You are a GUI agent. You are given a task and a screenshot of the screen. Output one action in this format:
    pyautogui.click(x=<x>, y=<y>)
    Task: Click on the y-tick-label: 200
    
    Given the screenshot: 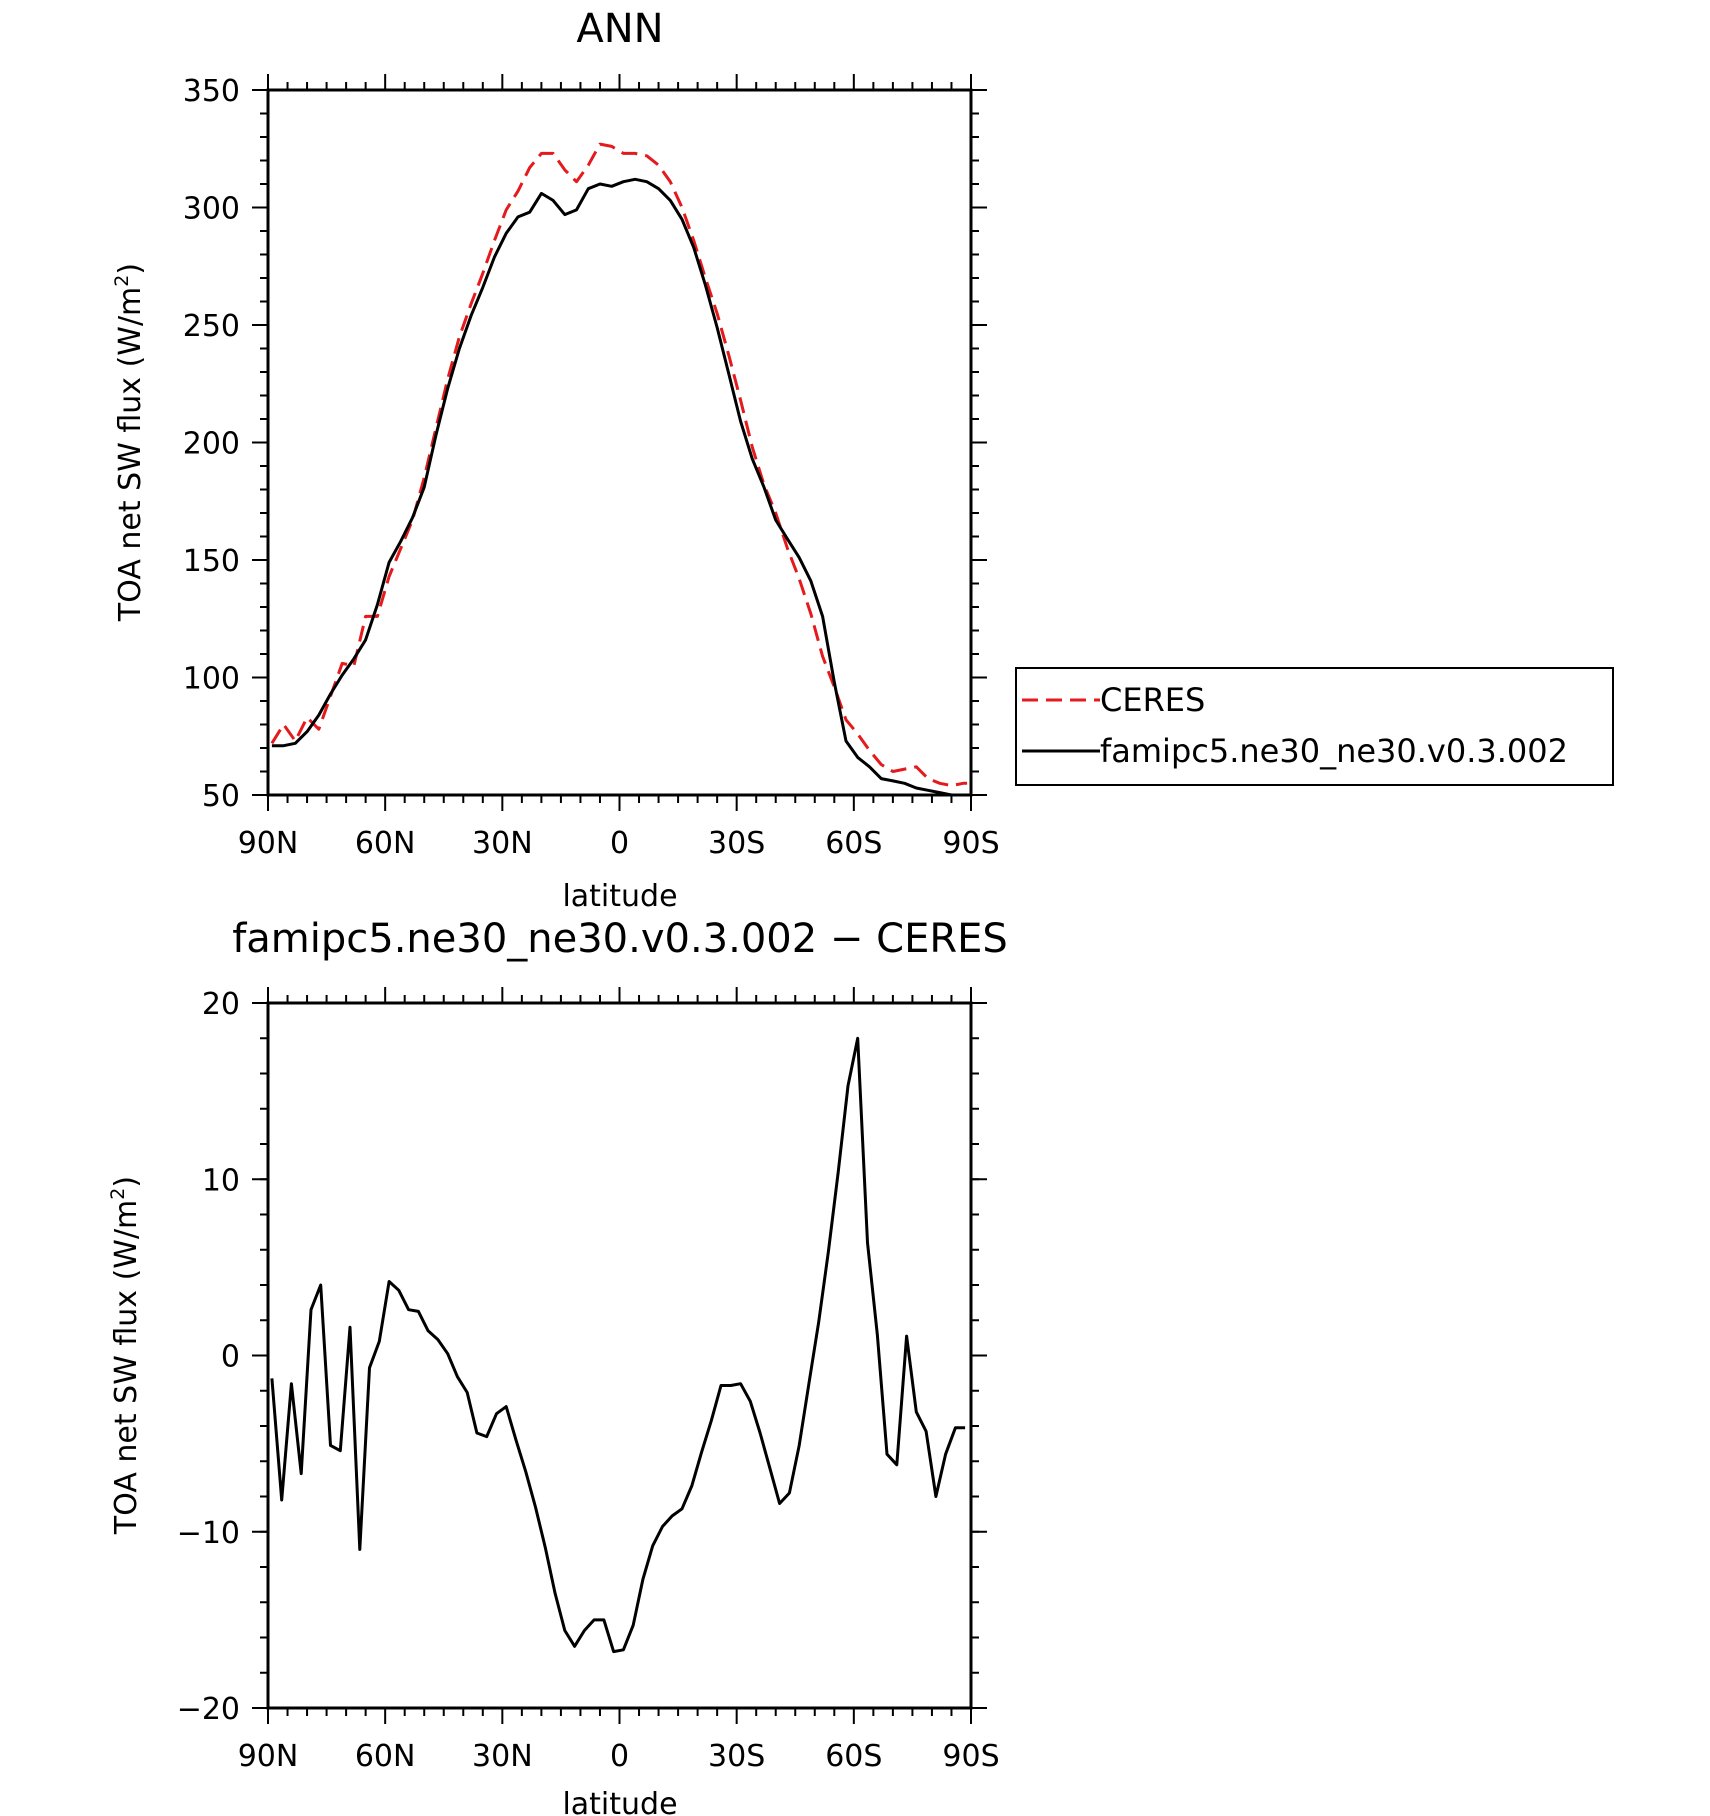 What is the action you would take?
    pyautogui.click(x=211, y=444)
    